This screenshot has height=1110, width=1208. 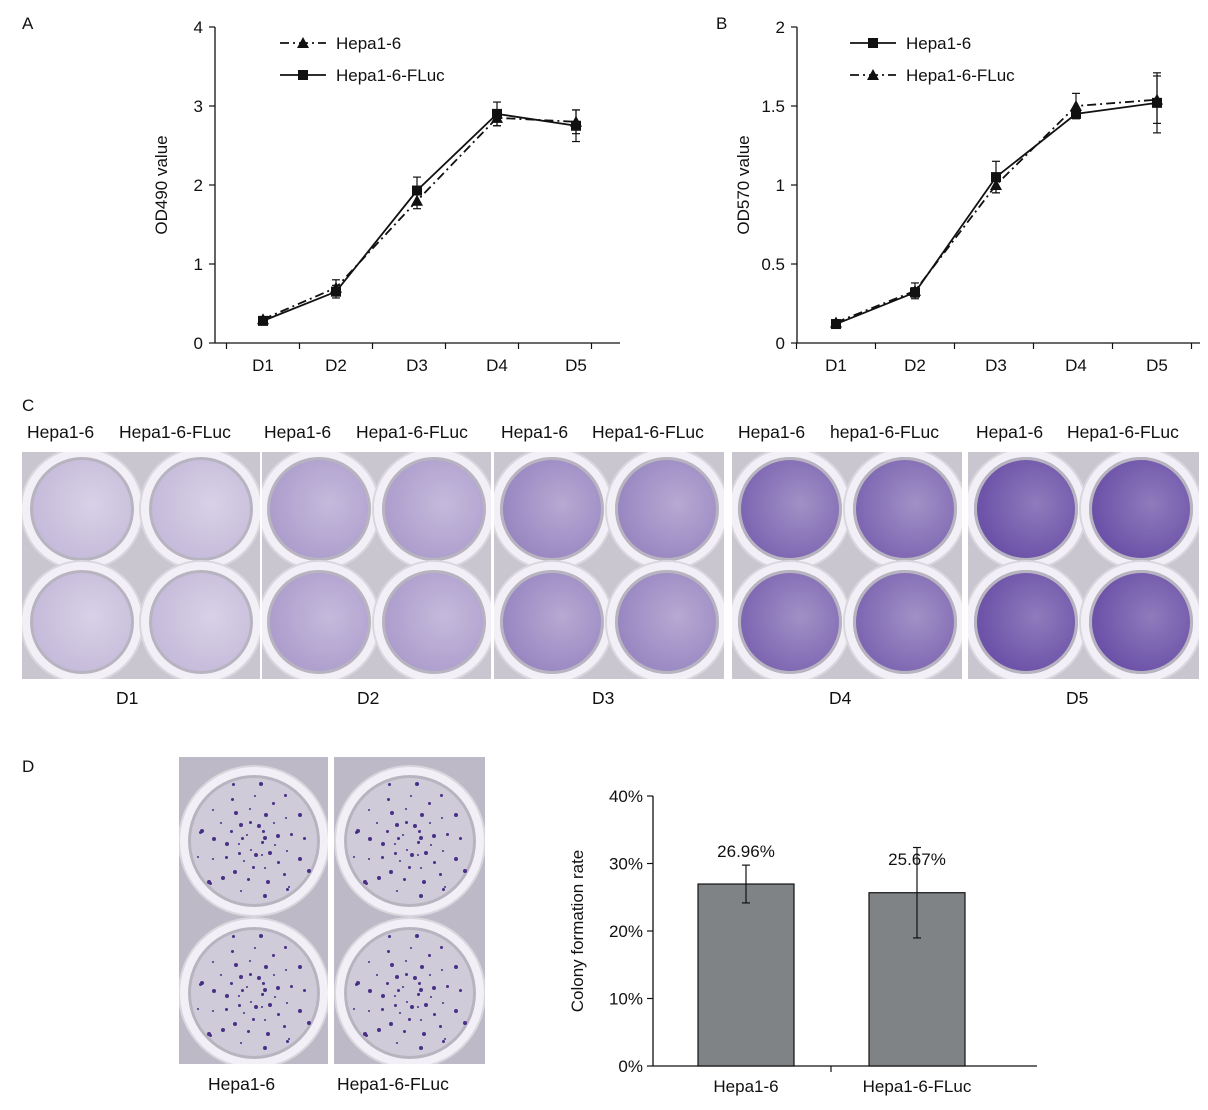 I want to click on chart-a-x-tick-label: D3, so click(x=417, y=365).